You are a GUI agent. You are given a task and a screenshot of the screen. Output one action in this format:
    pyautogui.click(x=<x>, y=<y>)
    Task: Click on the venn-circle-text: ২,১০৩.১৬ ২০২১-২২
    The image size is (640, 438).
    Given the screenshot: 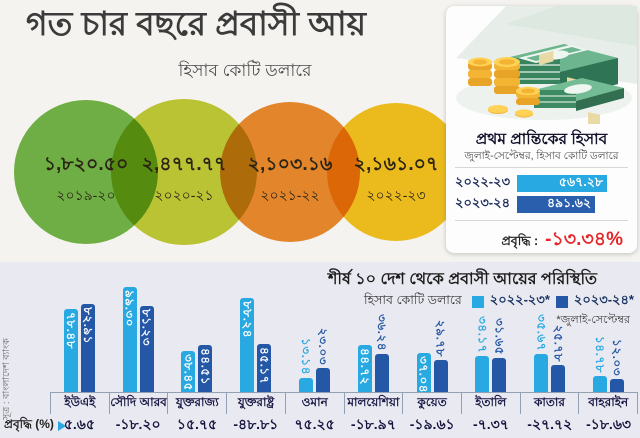 What is the action you would take?
    pyautogui.click(x=290, y=179)
    